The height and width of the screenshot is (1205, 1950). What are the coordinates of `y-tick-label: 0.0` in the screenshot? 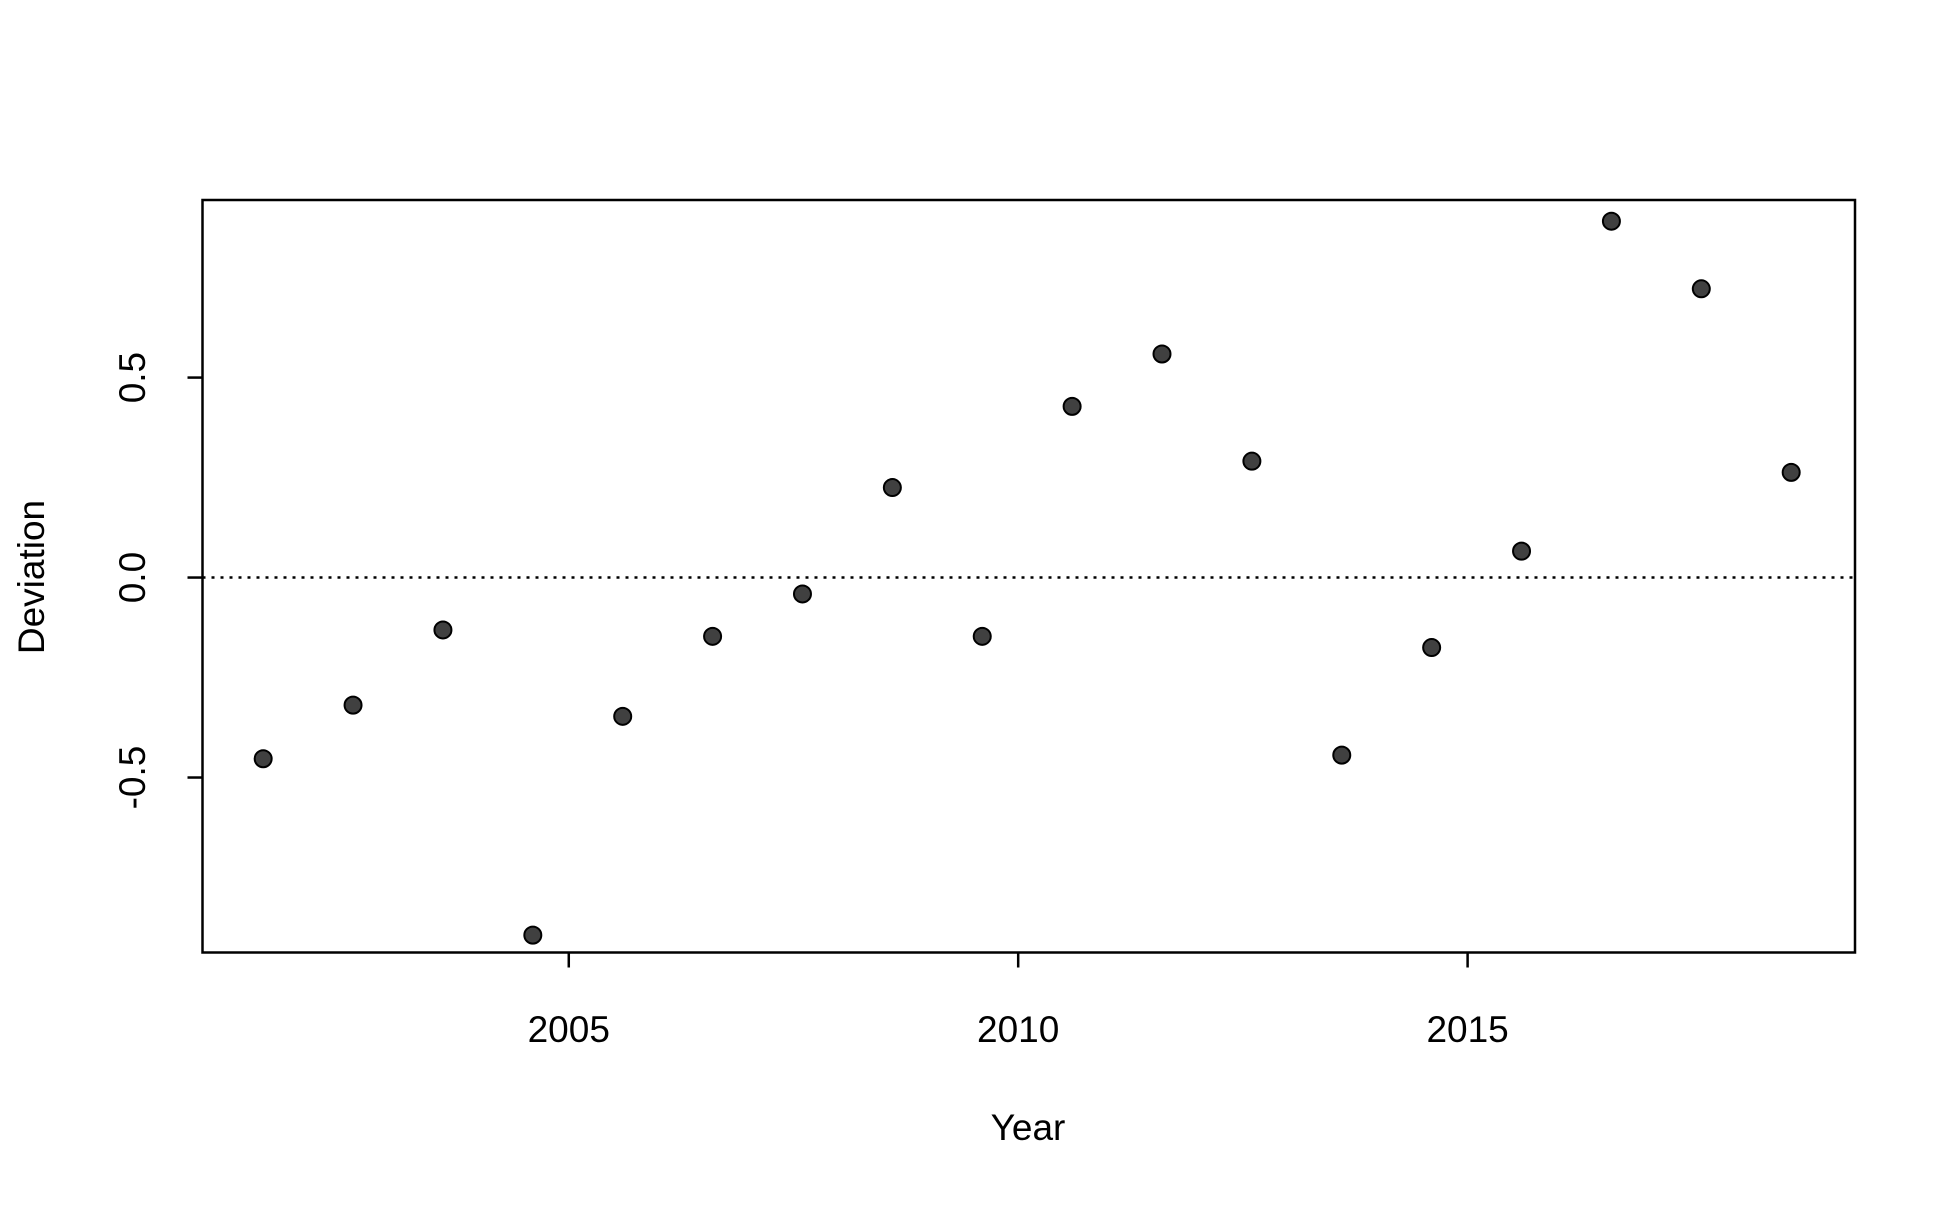 It's located at (132, 577).